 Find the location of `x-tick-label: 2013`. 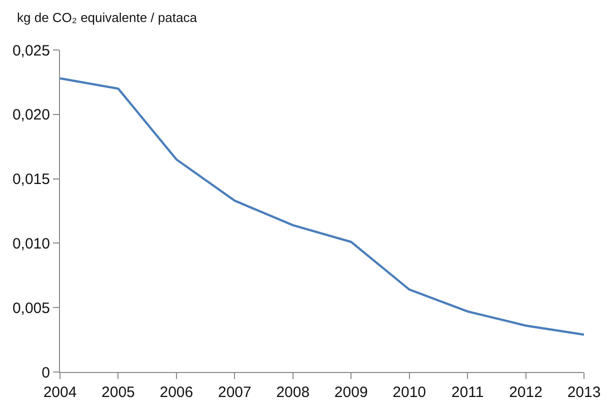

x-tick-label: 2013 is located at coordinates (584, 392).